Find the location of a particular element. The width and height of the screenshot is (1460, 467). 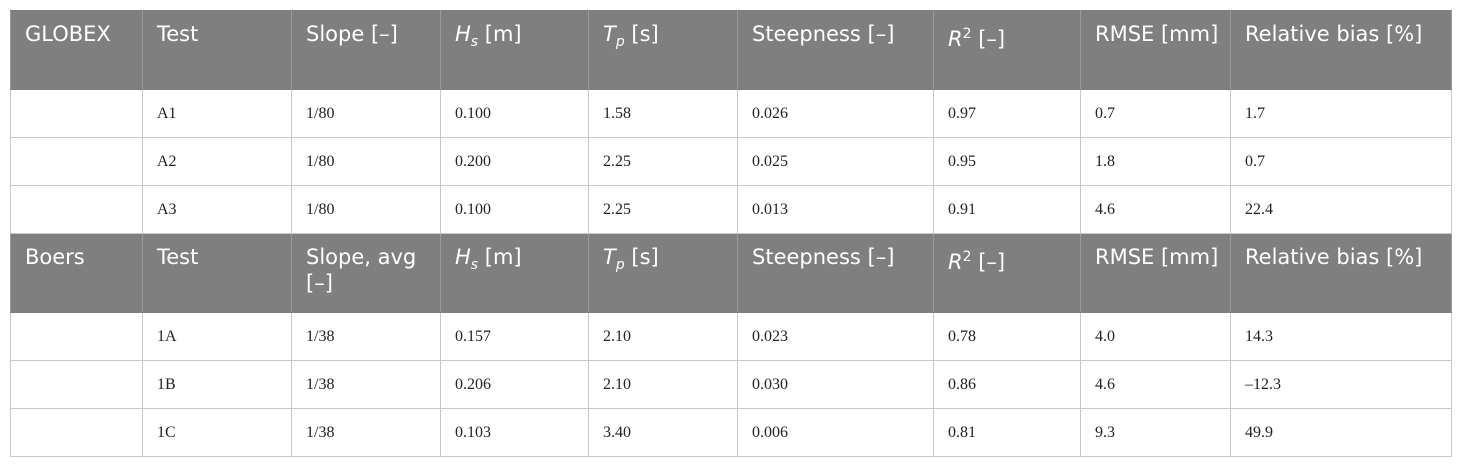

data-cell: 14.3 is located at coordinates (1341, 336).